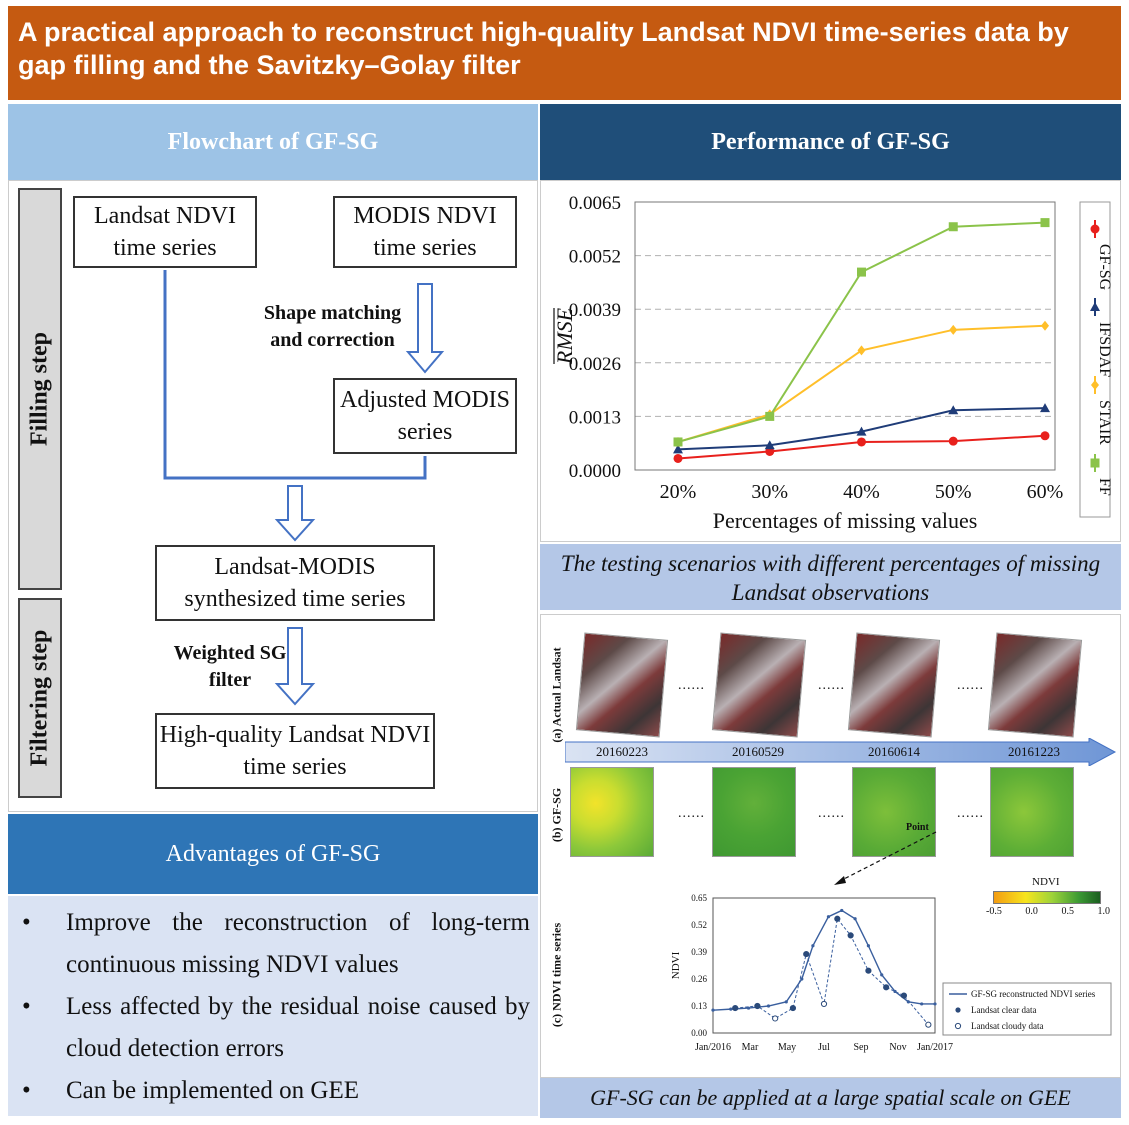 This screenshot has width=1129, height=1125. I want to click on ts-legend-box, so click(1027, 1009).